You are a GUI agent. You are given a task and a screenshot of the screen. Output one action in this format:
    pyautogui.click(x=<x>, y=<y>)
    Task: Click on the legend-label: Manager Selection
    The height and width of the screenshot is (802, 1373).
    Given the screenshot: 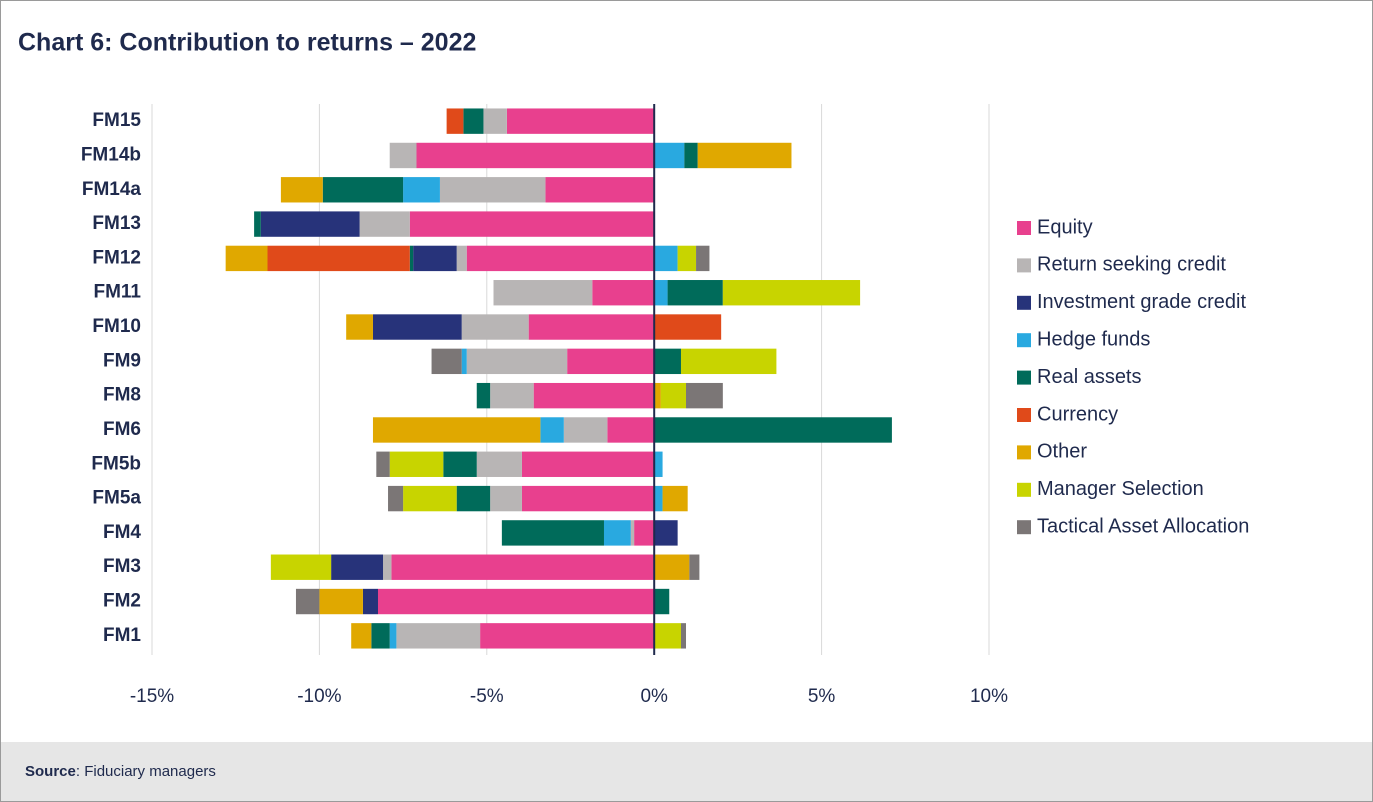 What is the action you would take?
    pyautogui.click(x=1120, y=489)
    